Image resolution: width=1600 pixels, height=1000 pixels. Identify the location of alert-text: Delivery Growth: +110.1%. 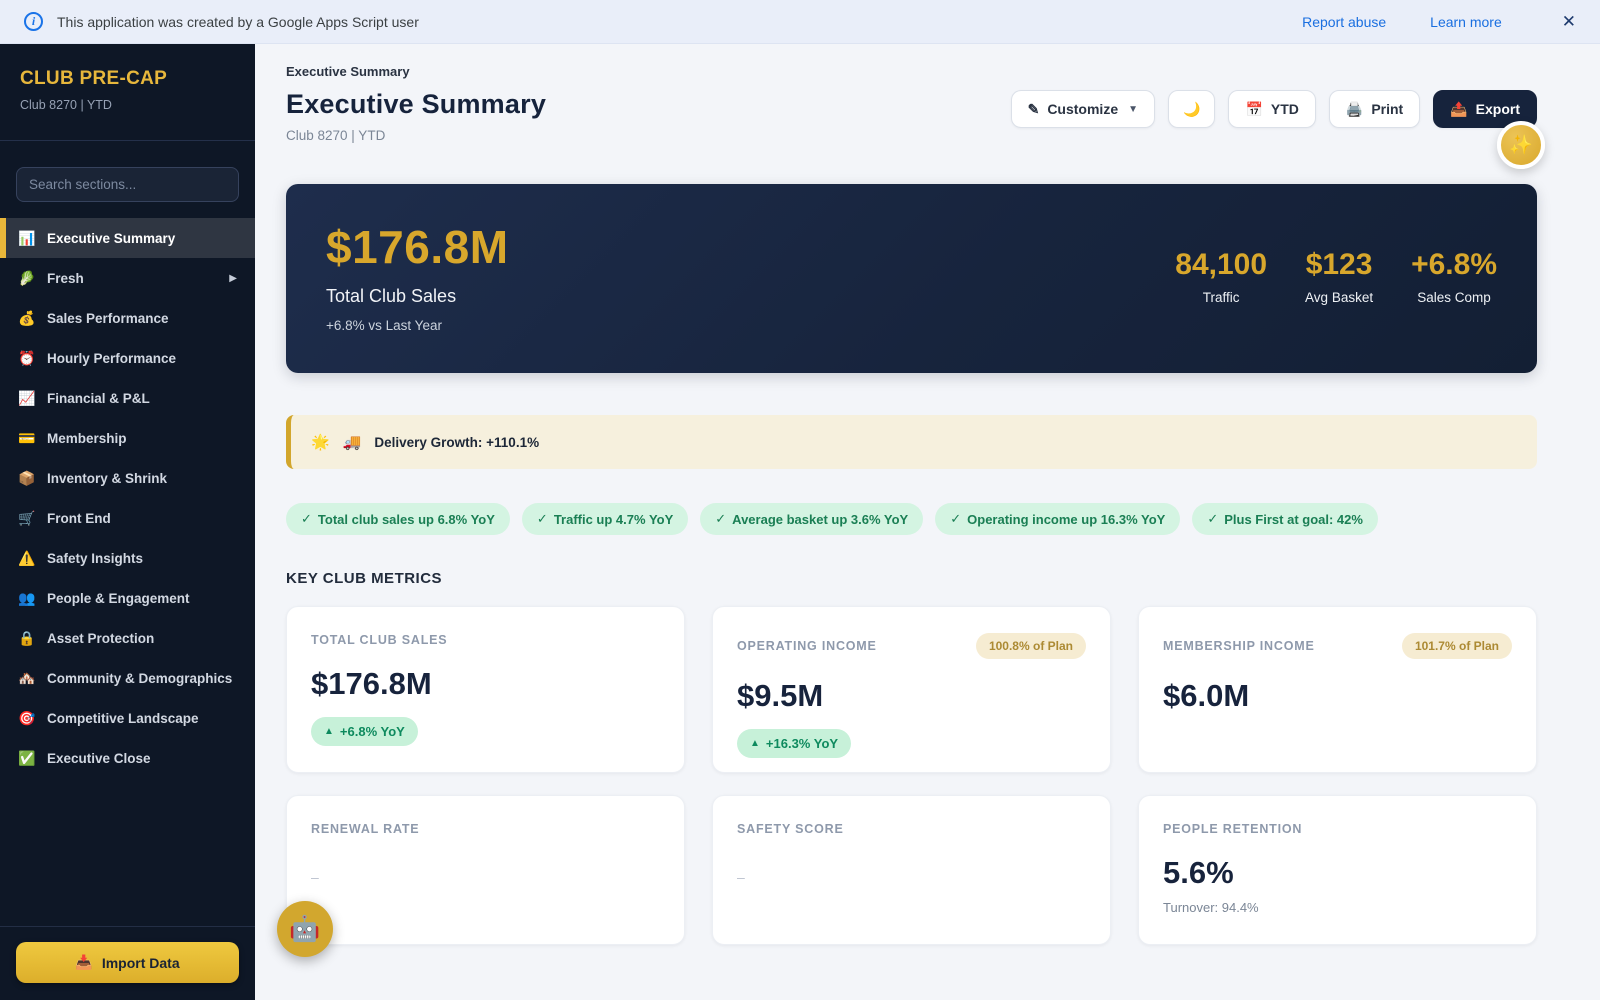
(457, 442).